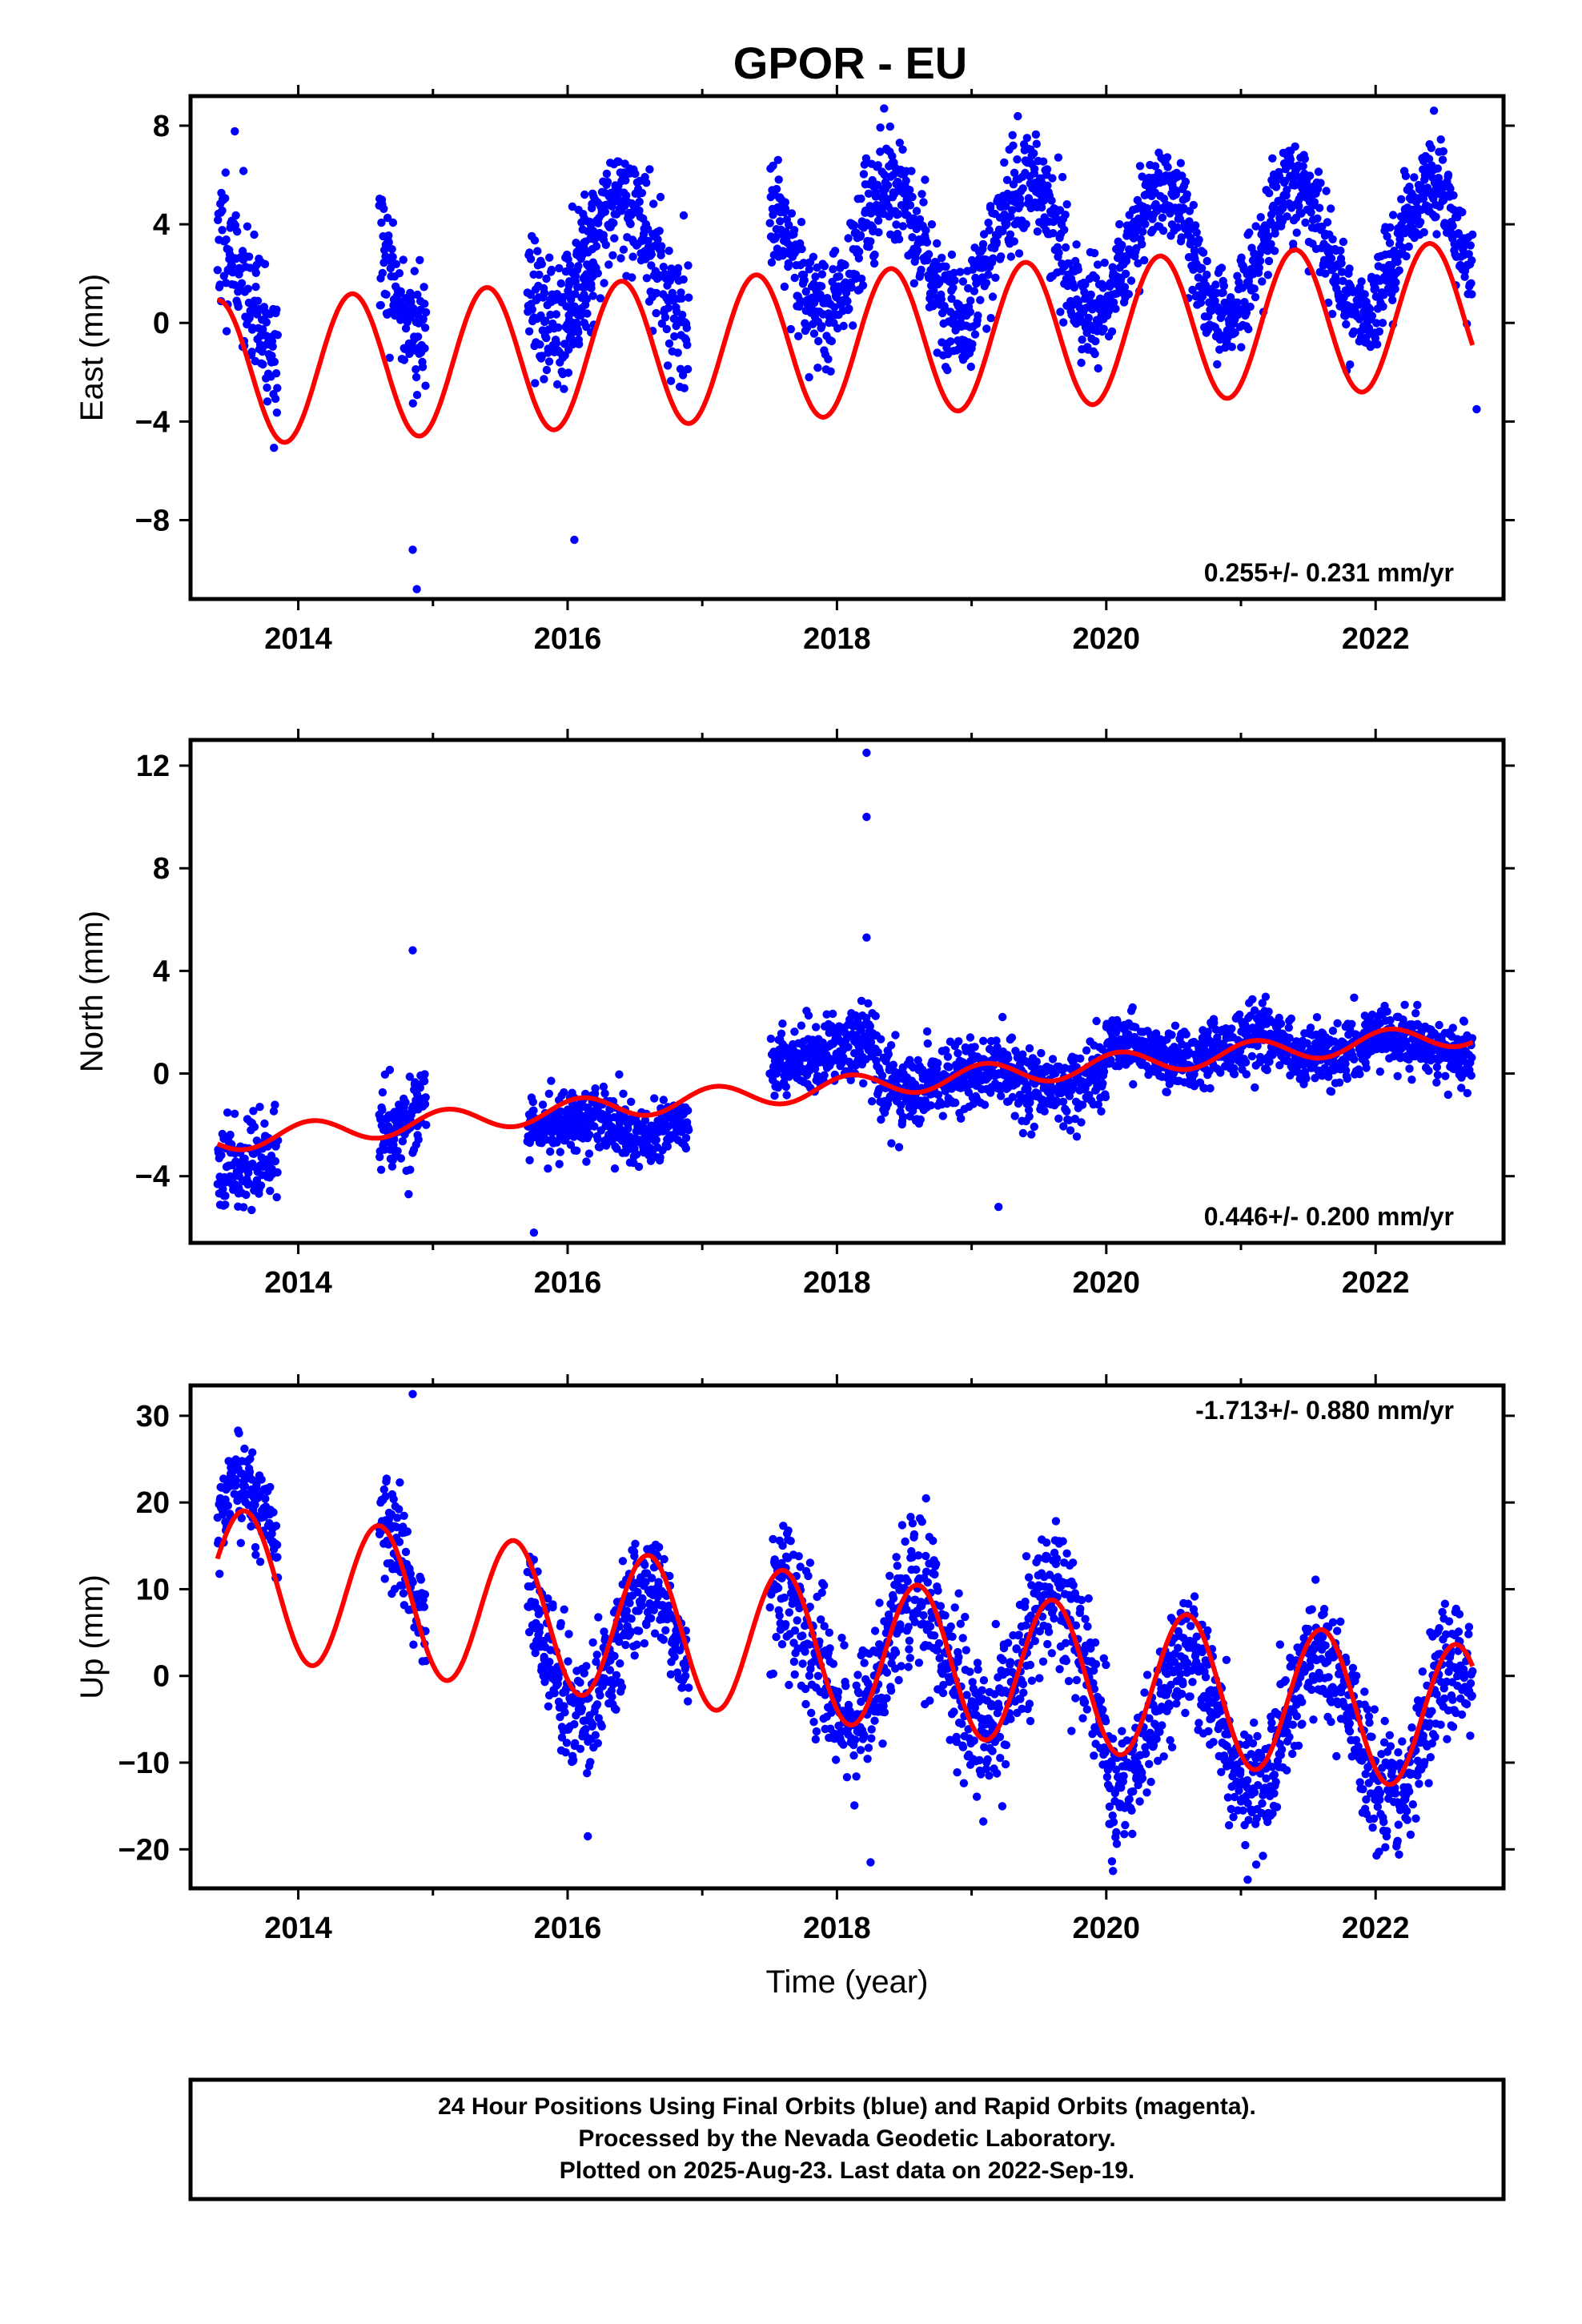  I want to click on y-tick-label: −4, so click(152, 1177).